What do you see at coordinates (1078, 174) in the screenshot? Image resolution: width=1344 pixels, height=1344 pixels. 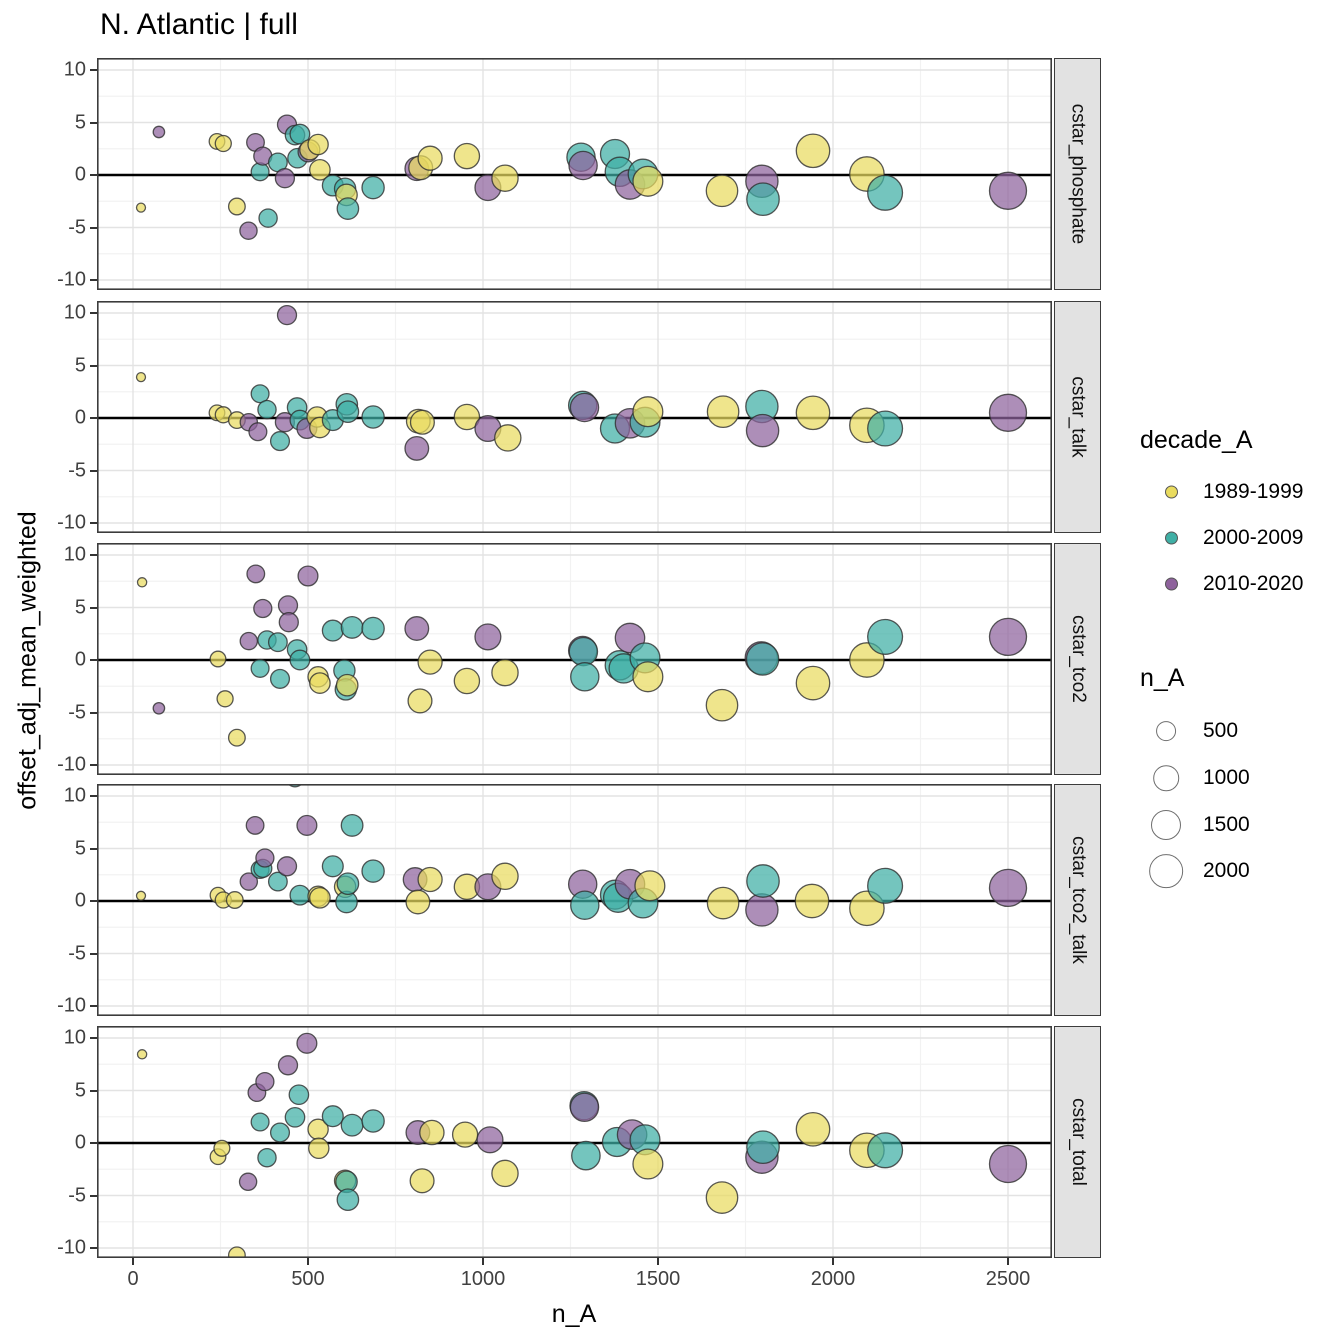 I see `facet-strip-label: cstar_phosphate` at bounding box center [1078, 174].